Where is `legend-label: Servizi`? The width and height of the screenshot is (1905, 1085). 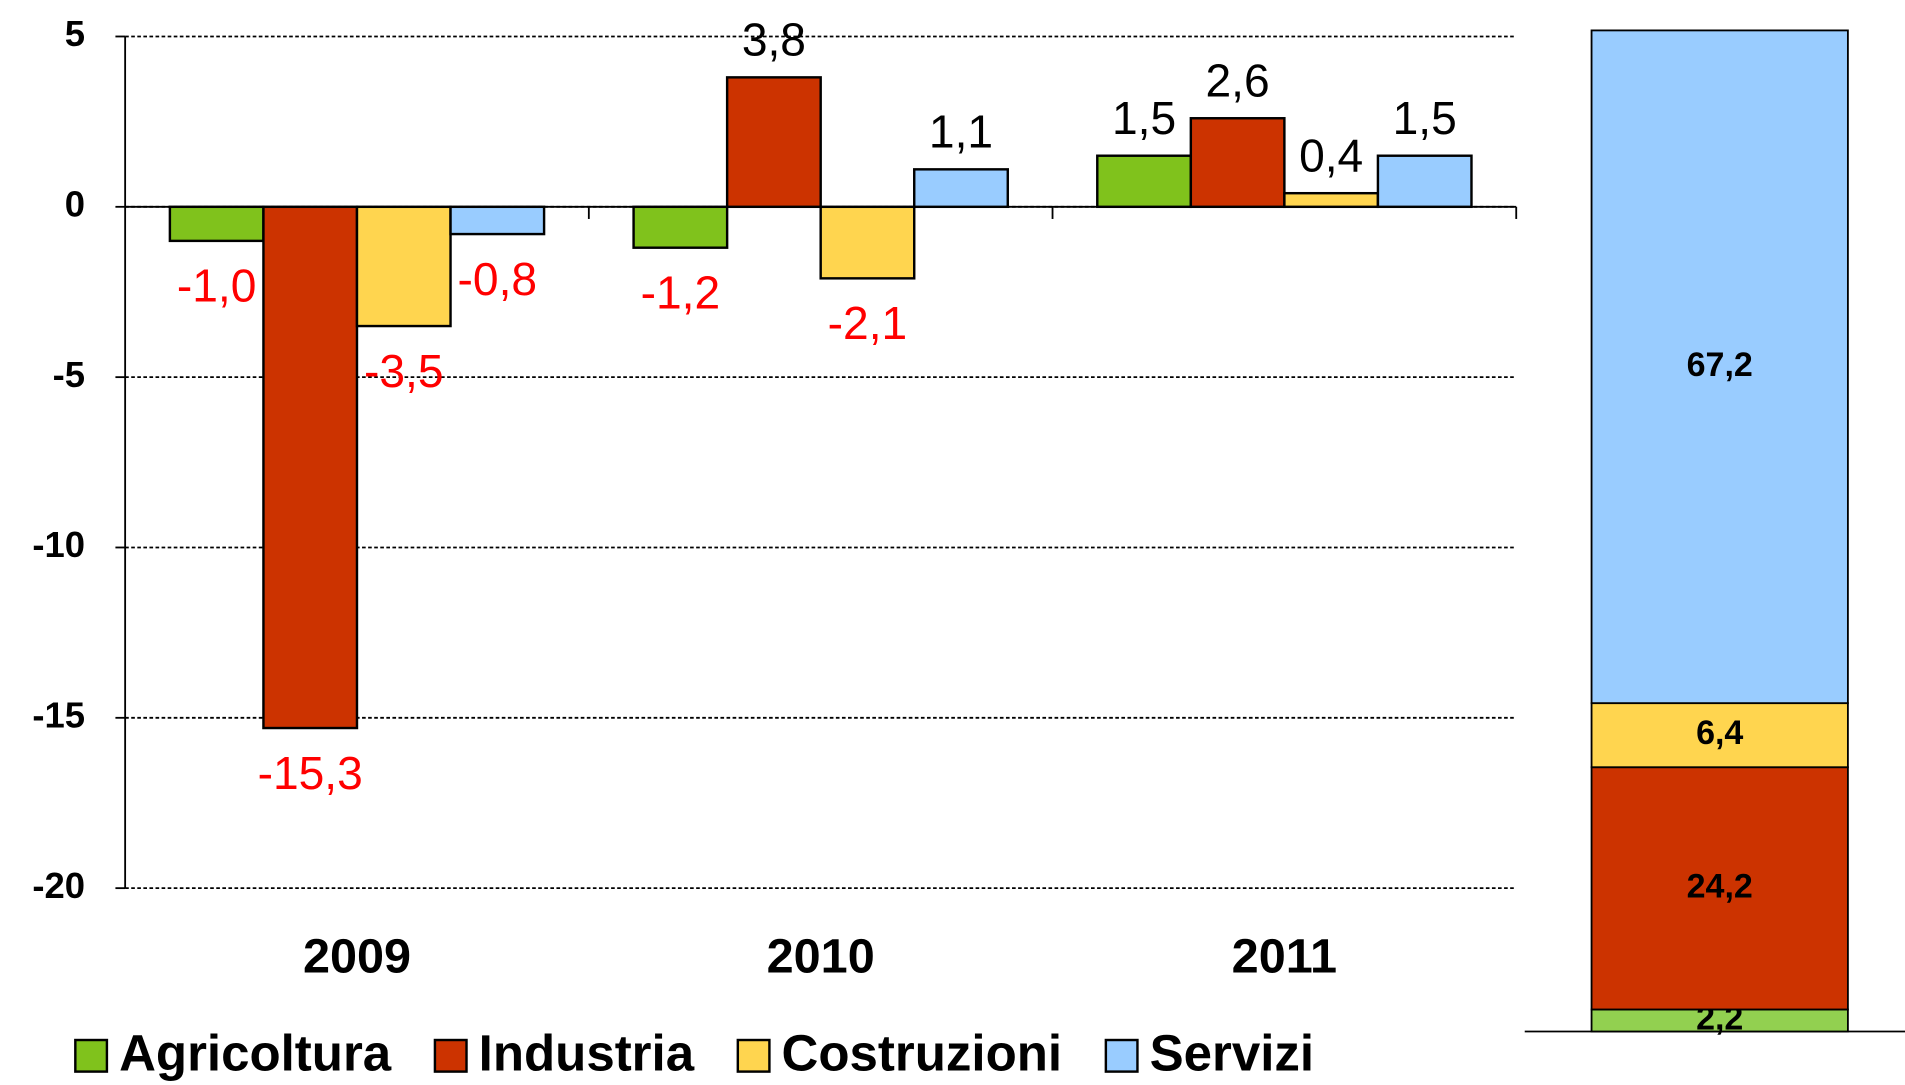
legend-label: Servizi is located at coordinates (1232, 1053).